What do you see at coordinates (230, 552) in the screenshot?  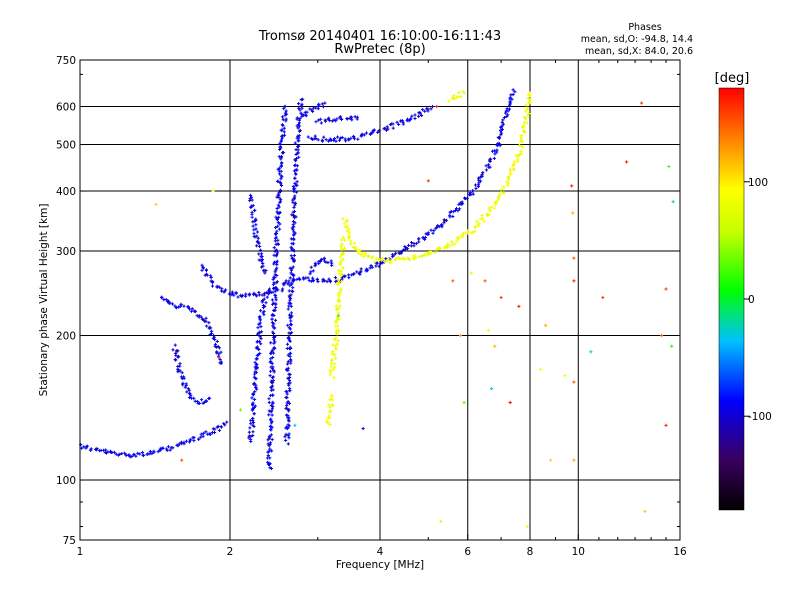 I see `x-tick-label: 2` at bounding box center [230, 552].